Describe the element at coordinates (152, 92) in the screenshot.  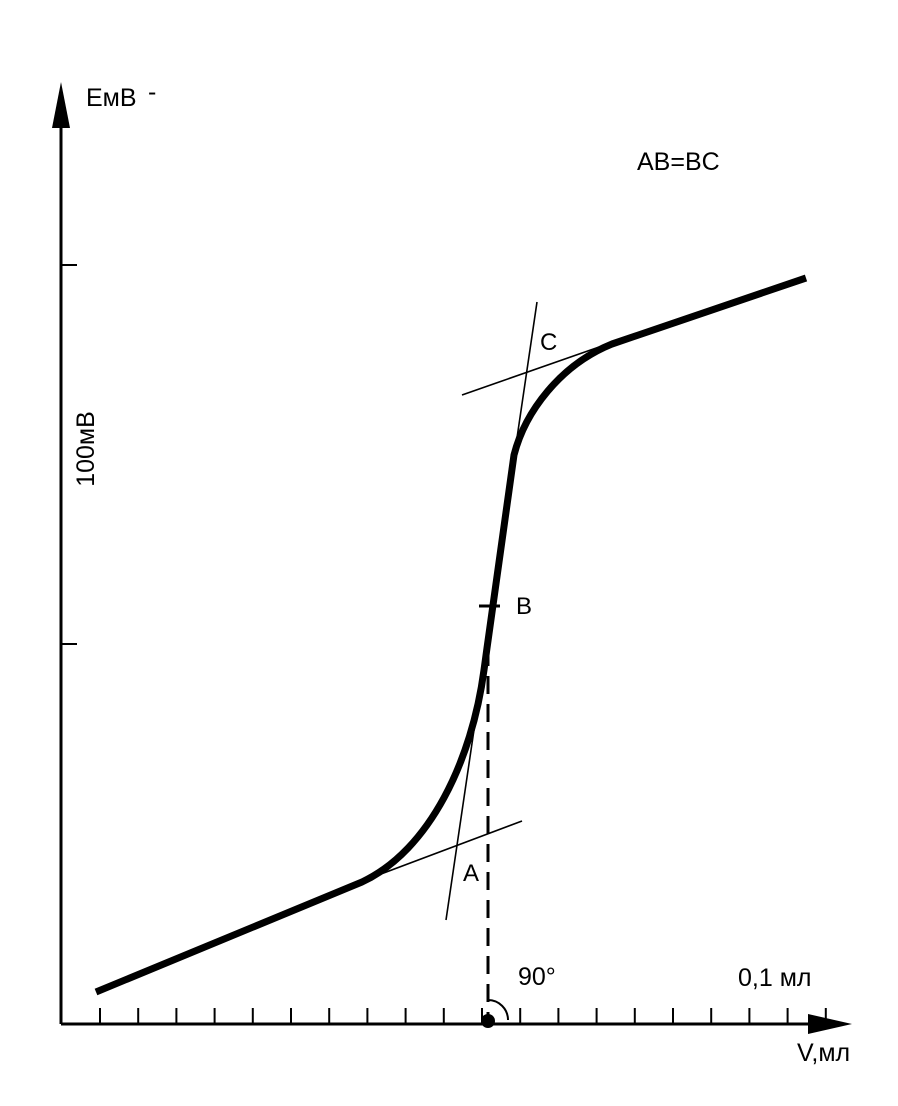
I see `y-axis-sign: -` at that location.